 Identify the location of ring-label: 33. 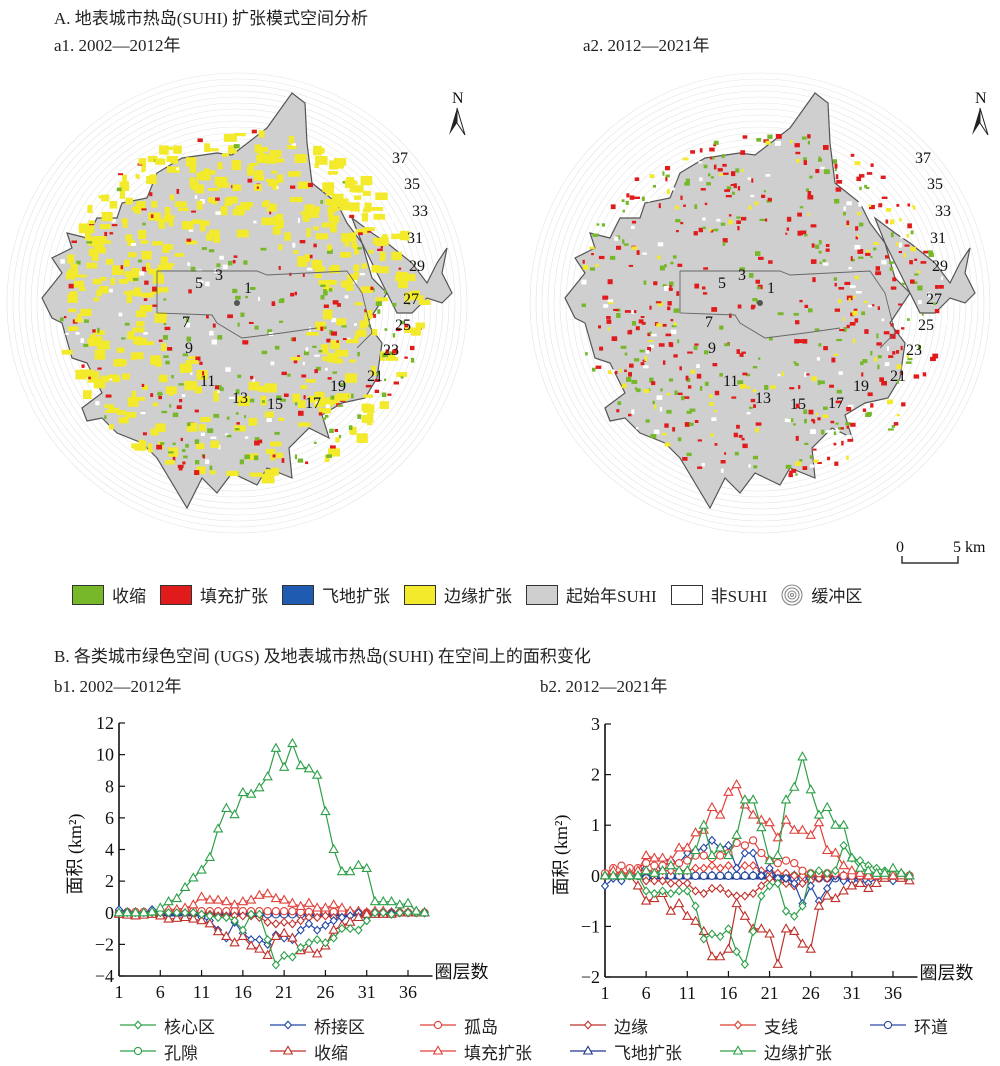
(420, 211).